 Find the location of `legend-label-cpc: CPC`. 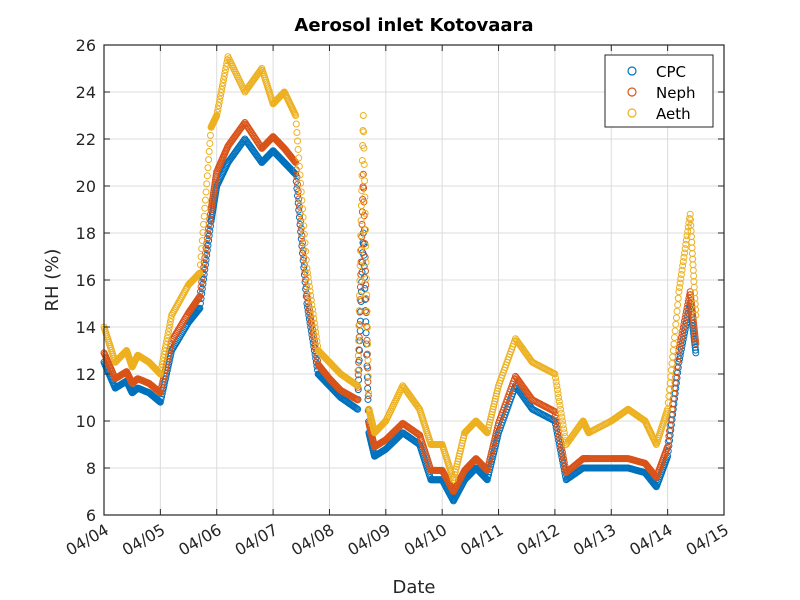

legend-label-cpc: CPC is located at coordinates (671, 72).